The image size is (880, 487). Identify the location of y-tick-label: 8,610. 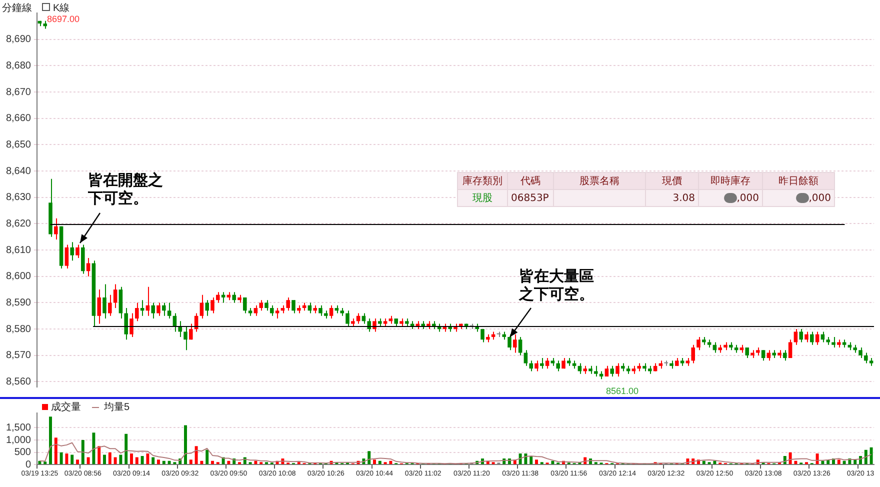
(19, 250).